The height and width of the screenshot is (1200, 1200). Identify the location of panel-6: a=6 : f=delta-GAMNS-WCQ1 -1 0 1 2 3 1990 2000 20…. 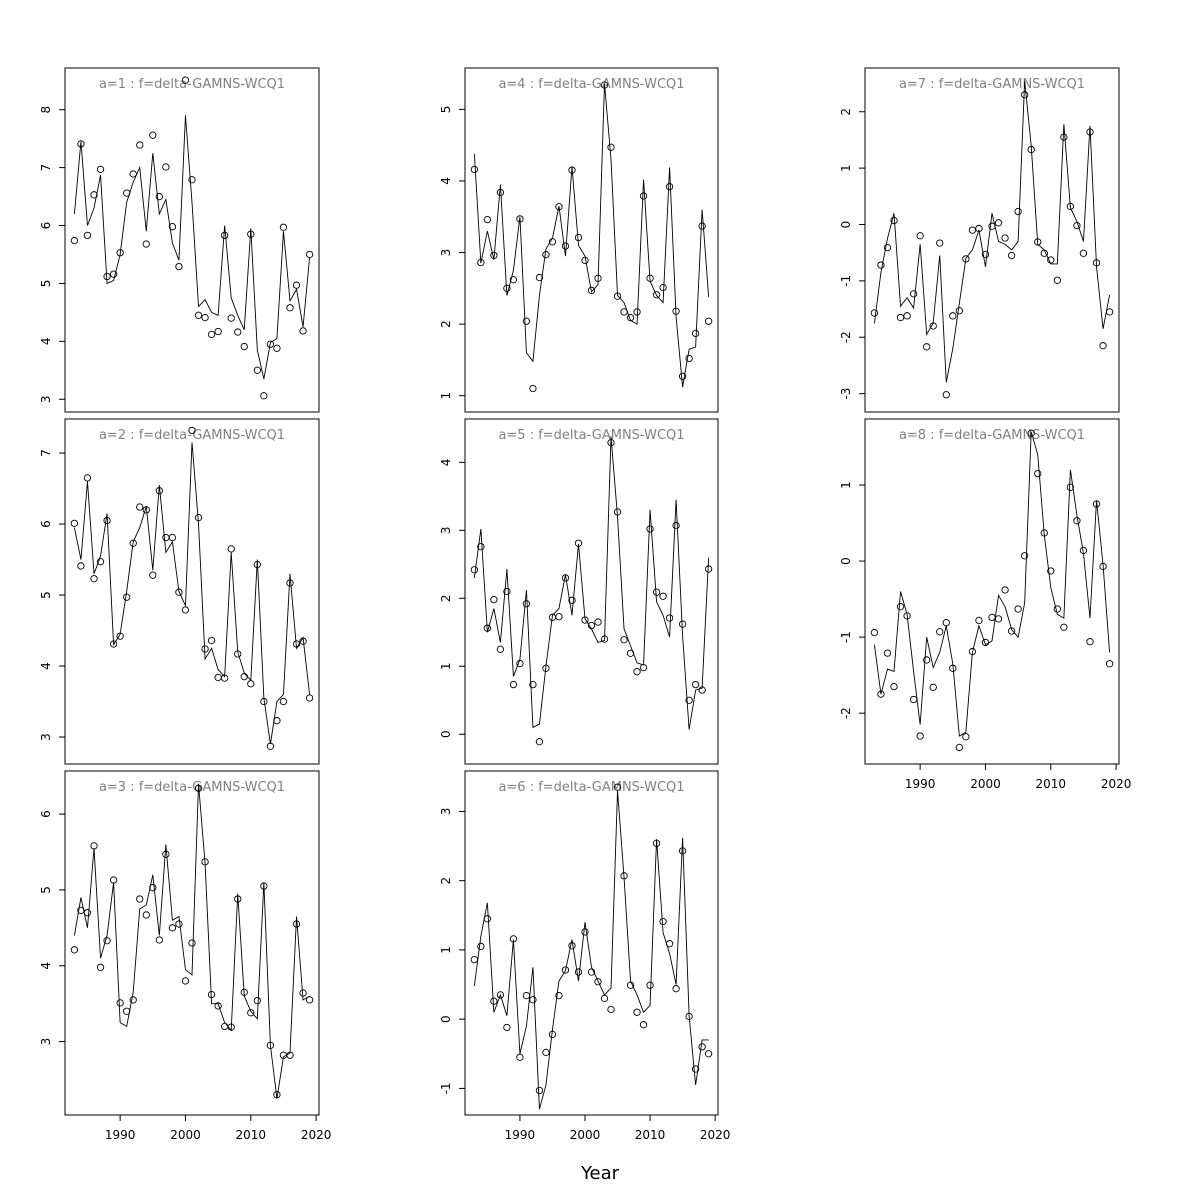
(584, 956).